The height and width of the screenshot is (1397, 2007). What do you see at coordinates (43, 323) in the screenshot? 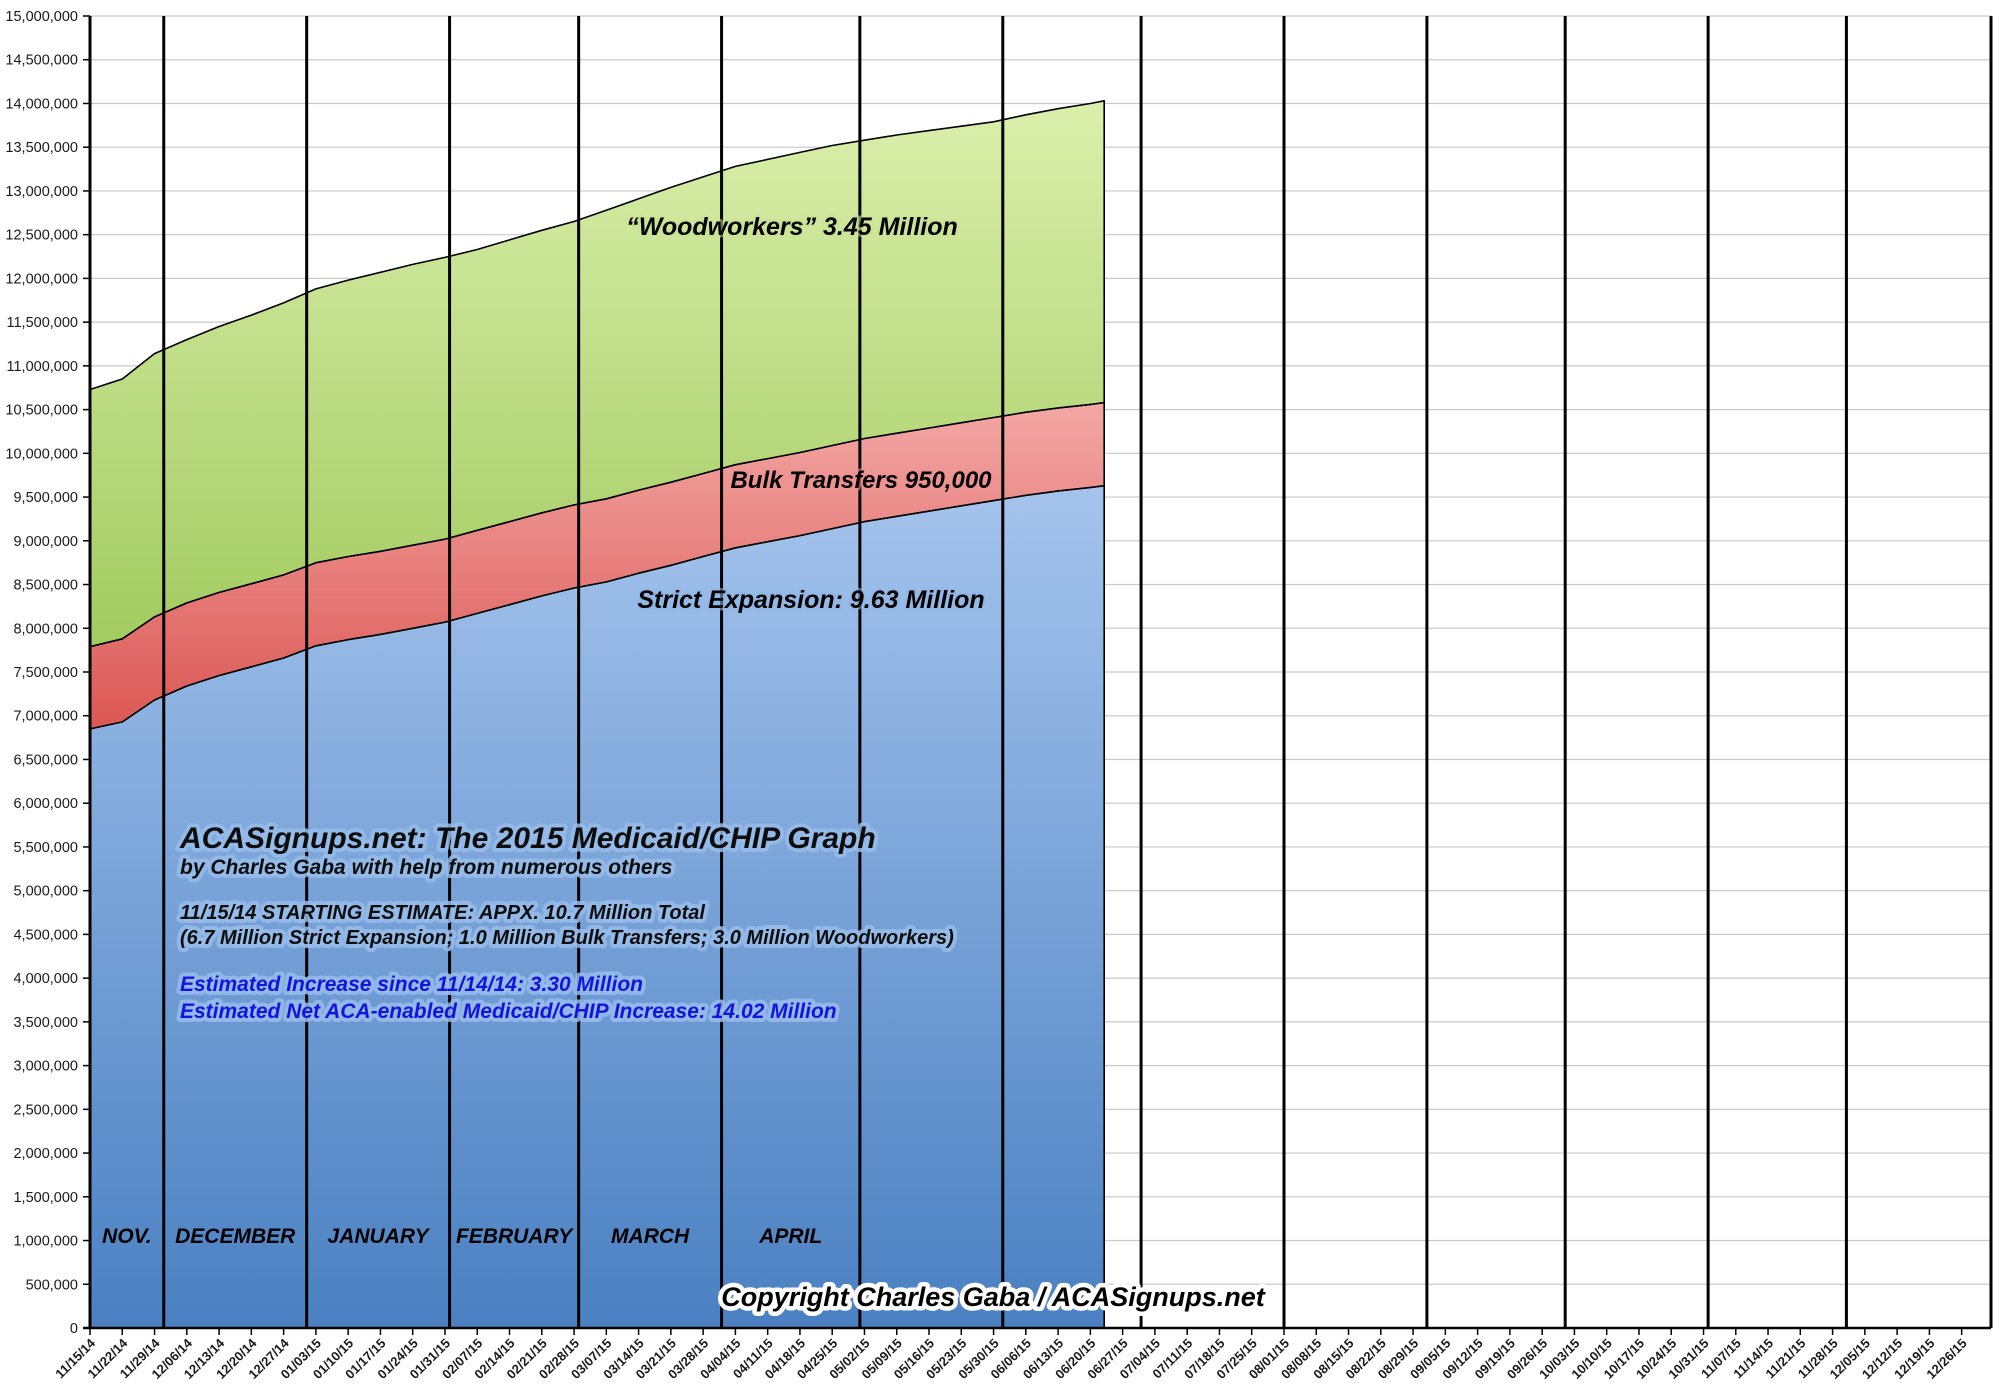
I see `y-tick-label: 11,500,000` at bounding box center [43, 323].